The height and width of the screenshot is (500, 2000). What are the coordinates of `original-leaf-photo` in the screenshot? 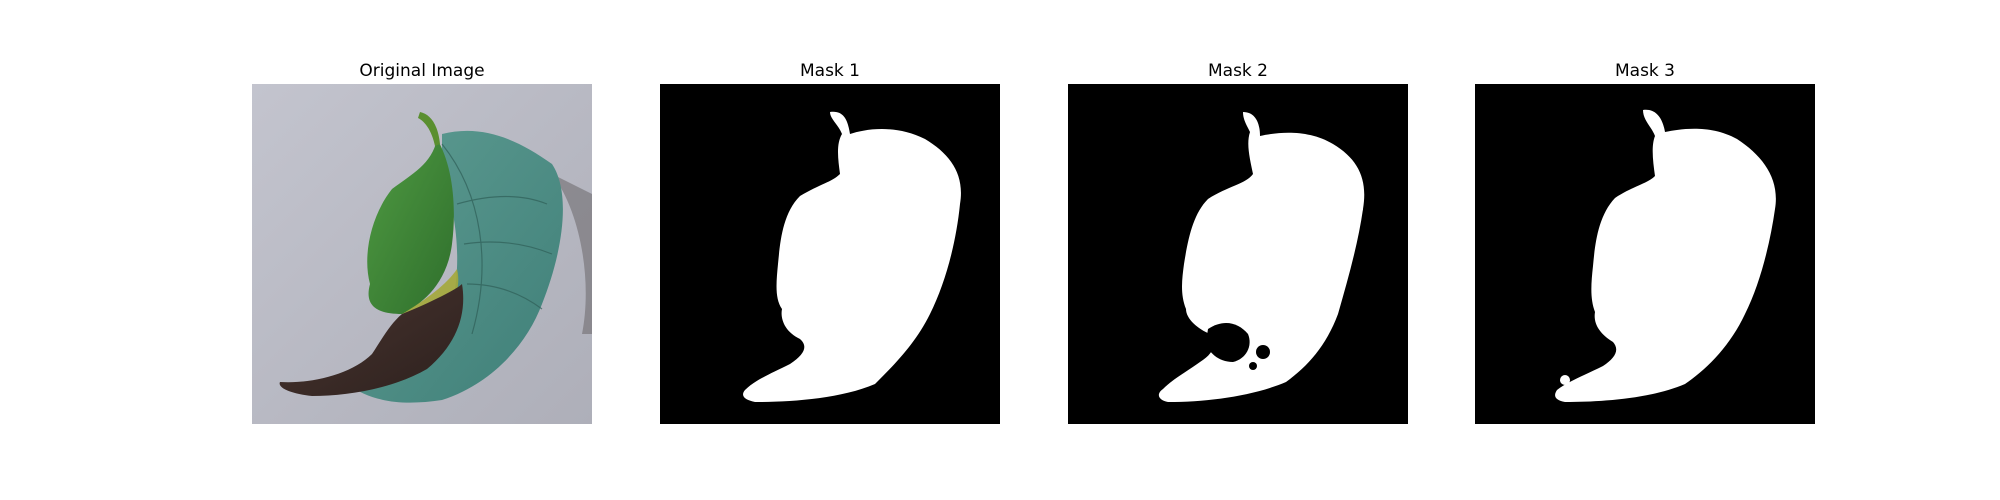 It's located at (422, 254).